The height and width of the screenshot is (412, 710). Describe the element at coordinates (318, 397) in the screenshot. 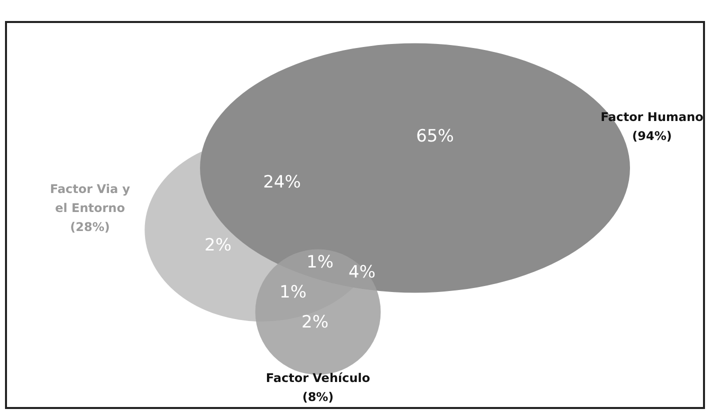

I see `data-label: (8%)` at that location.